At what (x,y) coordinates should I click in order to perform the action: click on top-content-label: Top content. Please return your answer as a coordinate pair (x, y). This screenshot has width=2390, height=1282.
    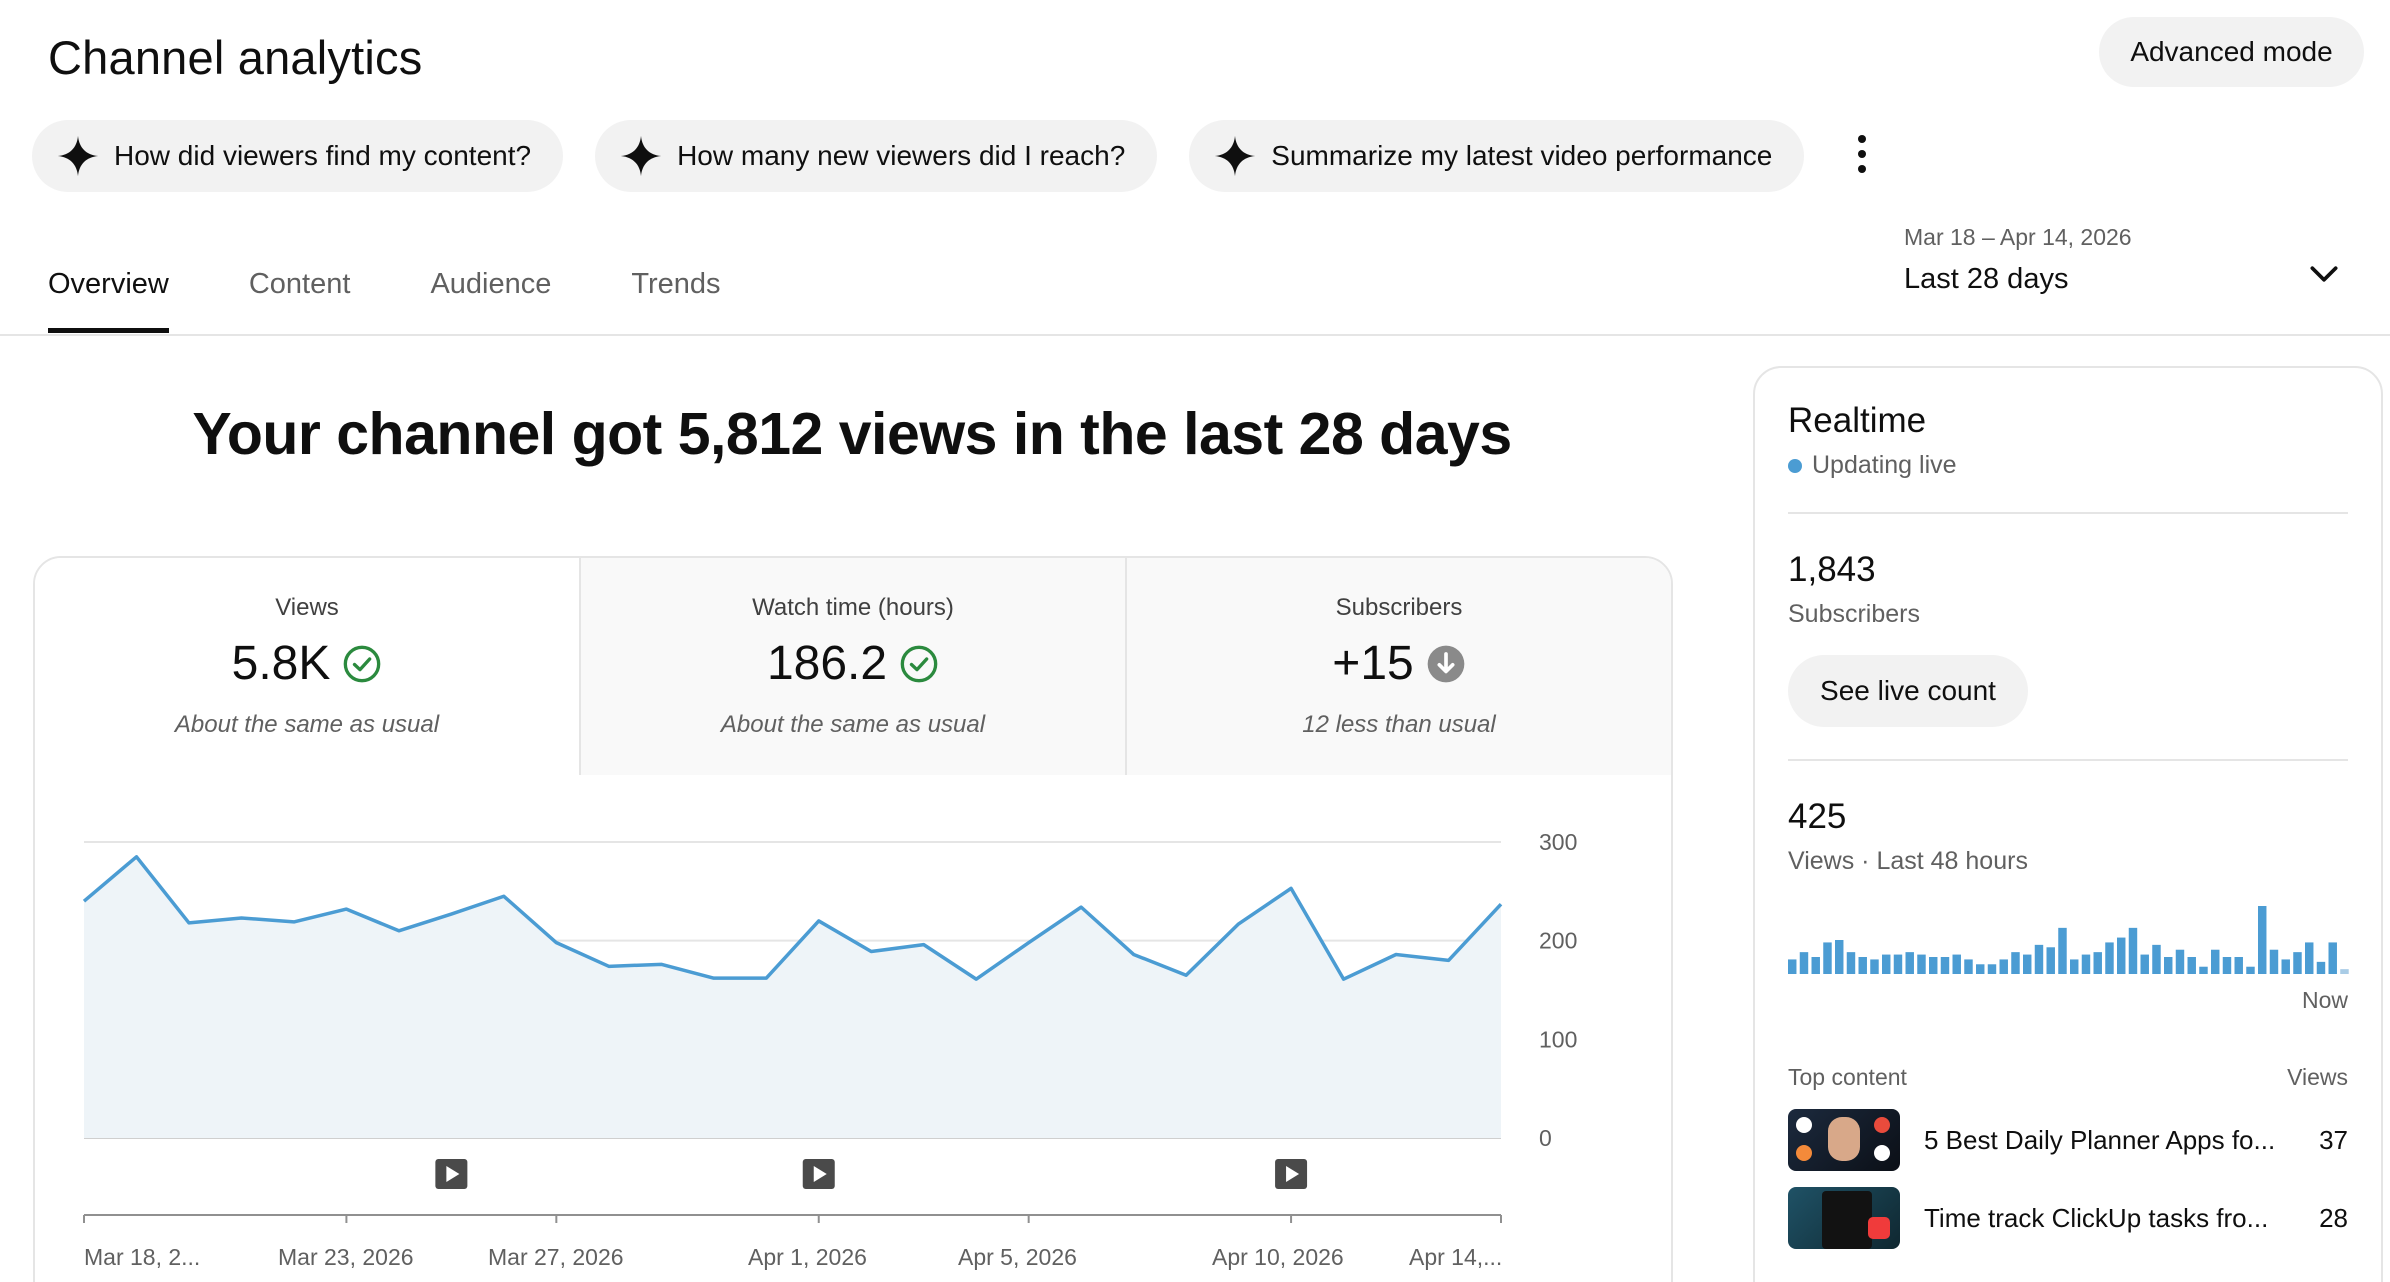
    Looking at the image, I should click on (1847, 1077).